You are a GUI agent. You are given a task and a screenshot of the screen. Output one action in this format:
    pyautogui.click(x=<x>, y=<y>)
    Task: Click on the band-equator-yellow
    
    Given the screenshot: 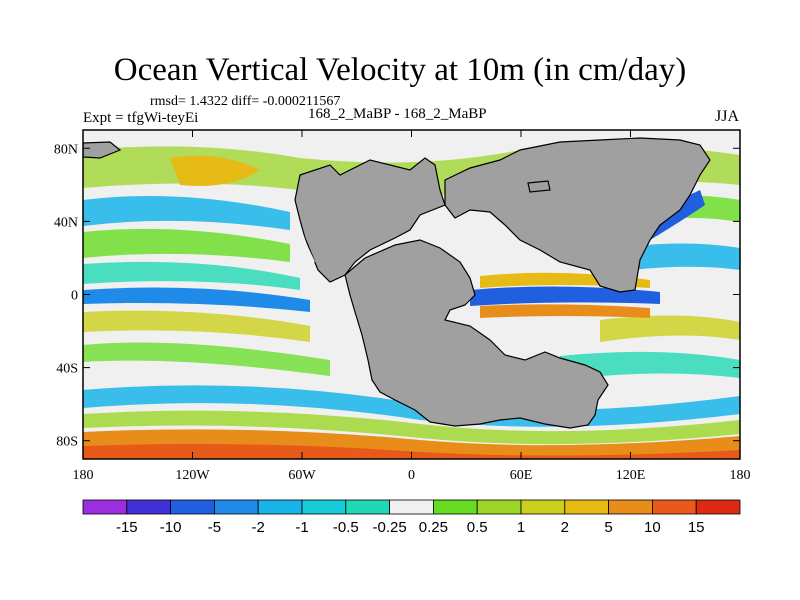 What is the action you would take?
    pyautogui.click(x=196, y=326)
    